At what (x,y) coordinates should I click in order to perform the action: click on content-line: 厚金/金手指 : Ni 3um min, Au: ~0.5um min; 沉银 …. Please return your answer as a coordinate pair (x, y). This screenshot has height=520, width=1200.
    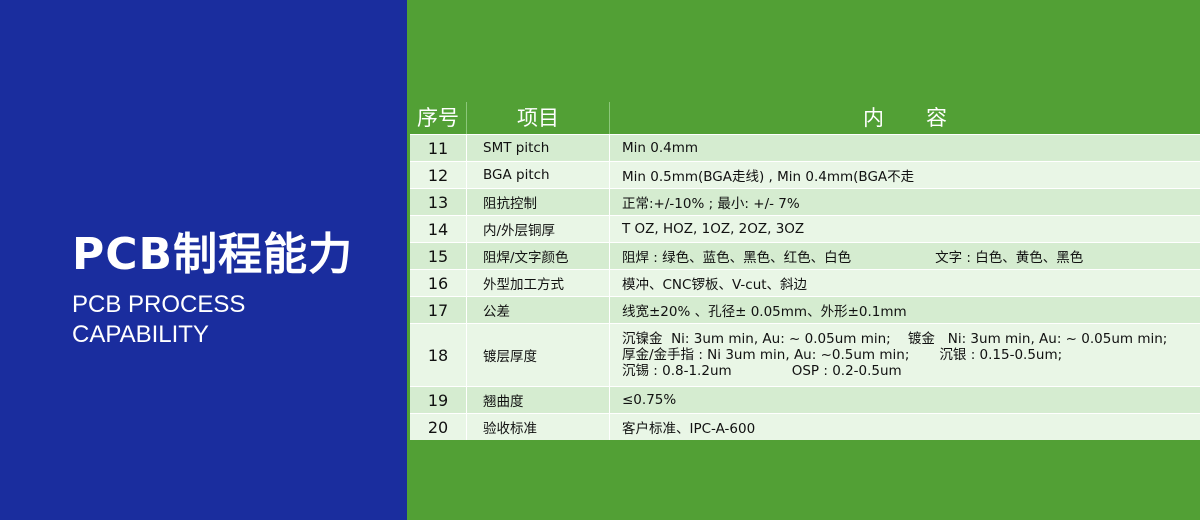
    Looking at the image, I should click on (842, 355).